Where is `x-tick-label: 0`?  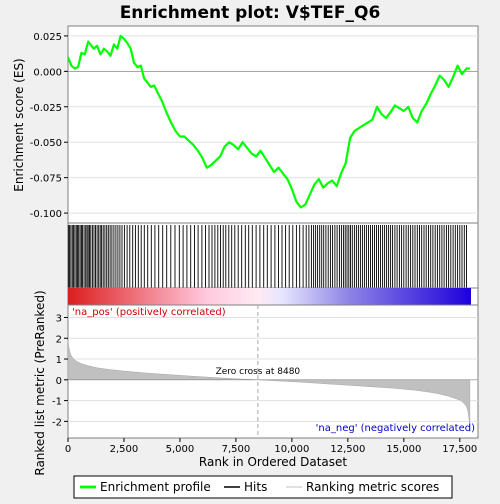 x-tick-label: 0 is located at coordinates (68, 449).